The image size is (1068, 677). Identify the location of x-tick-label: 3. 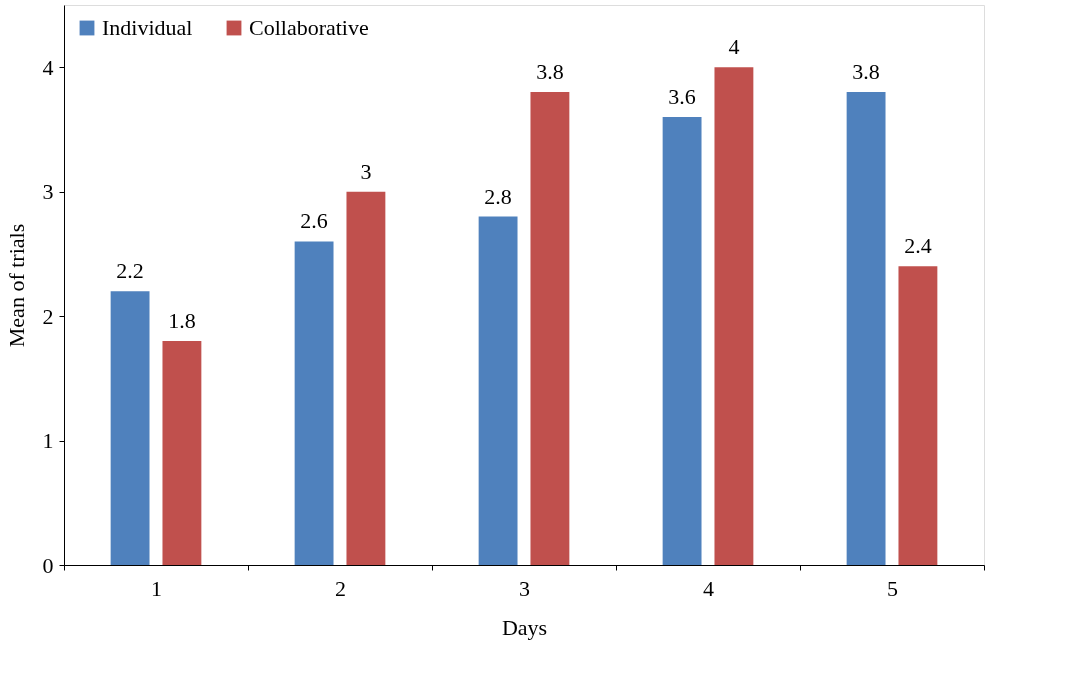
(524, 588).